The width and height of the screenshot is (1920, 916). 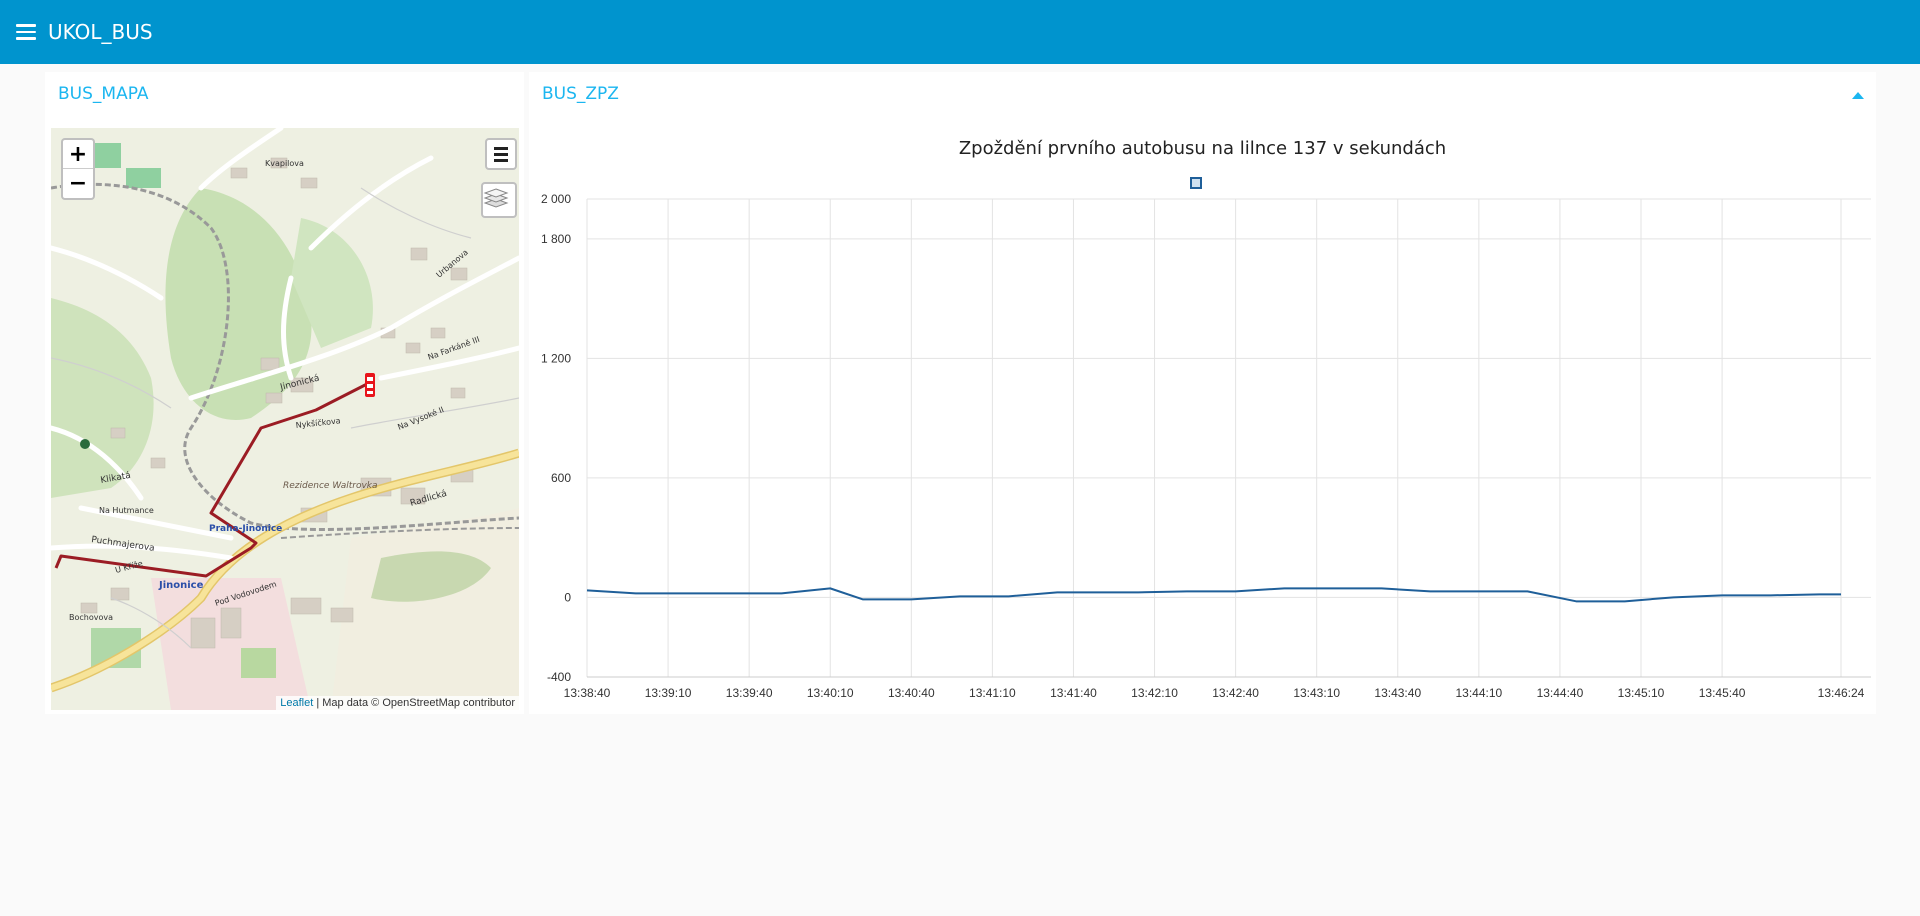 I want to click on x-tick-label: 13:41:10, so click(x=992, y=693).